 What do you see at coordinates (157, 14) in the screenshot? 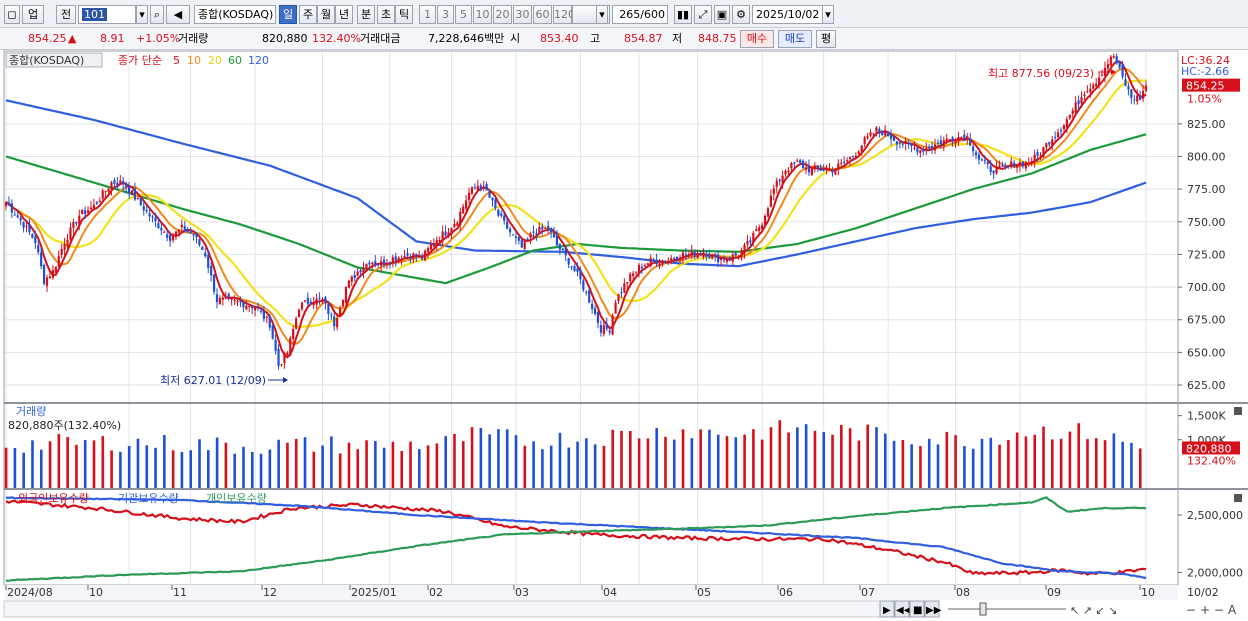
I see `search-icon: ⌕` at bounding box center [157, 14].